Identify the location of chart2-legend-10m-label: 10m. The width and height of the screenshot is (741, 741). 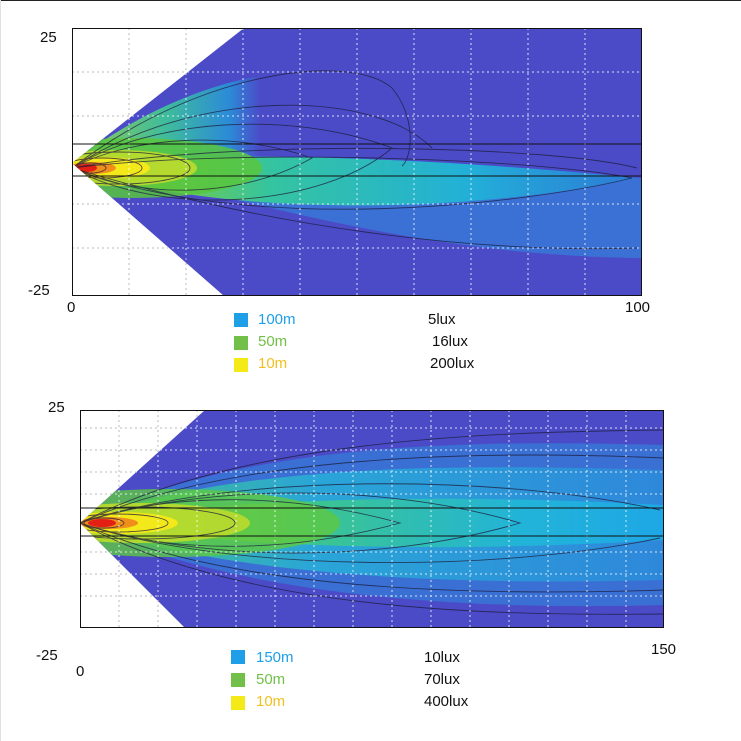
(271, 701).